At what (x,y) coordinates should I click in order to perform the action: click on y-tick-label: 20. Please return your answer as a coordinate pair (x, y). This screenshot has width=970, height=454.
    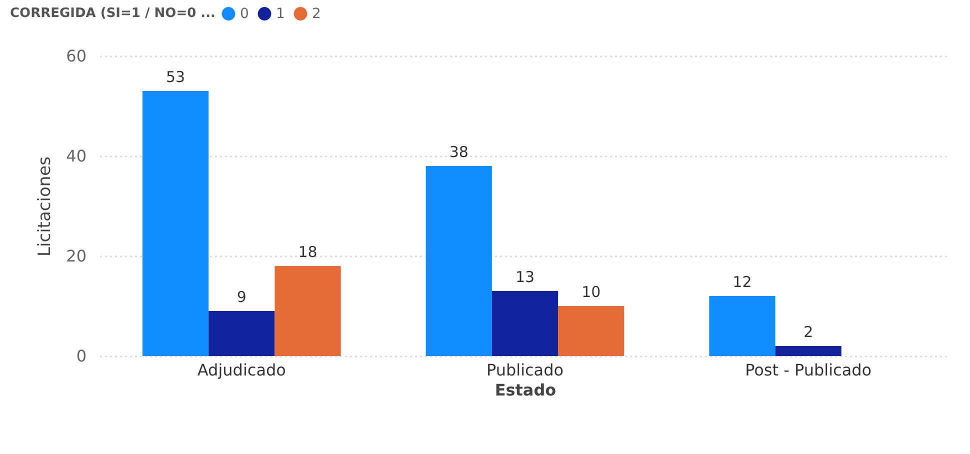
    Looking at the image, I should click on (76, 256).